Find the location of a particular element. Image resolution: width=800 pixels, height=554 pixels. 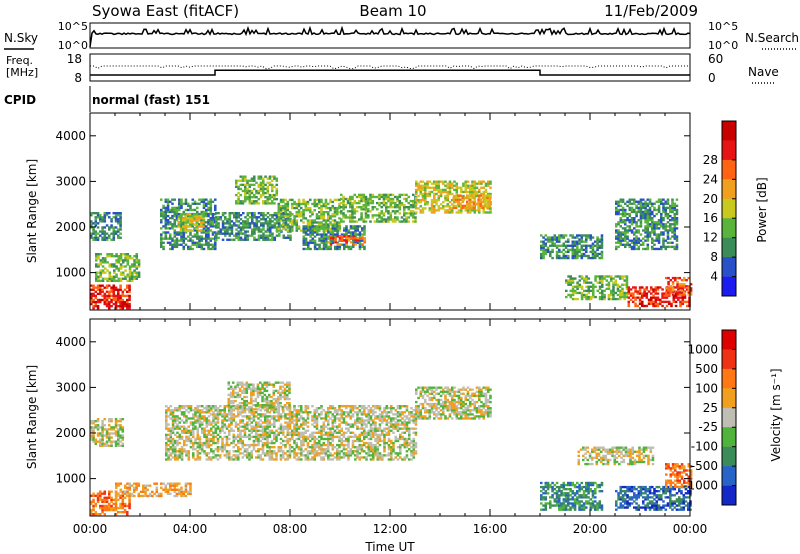

power-ytick-label: 3000 is located at coordinates (70, 181).